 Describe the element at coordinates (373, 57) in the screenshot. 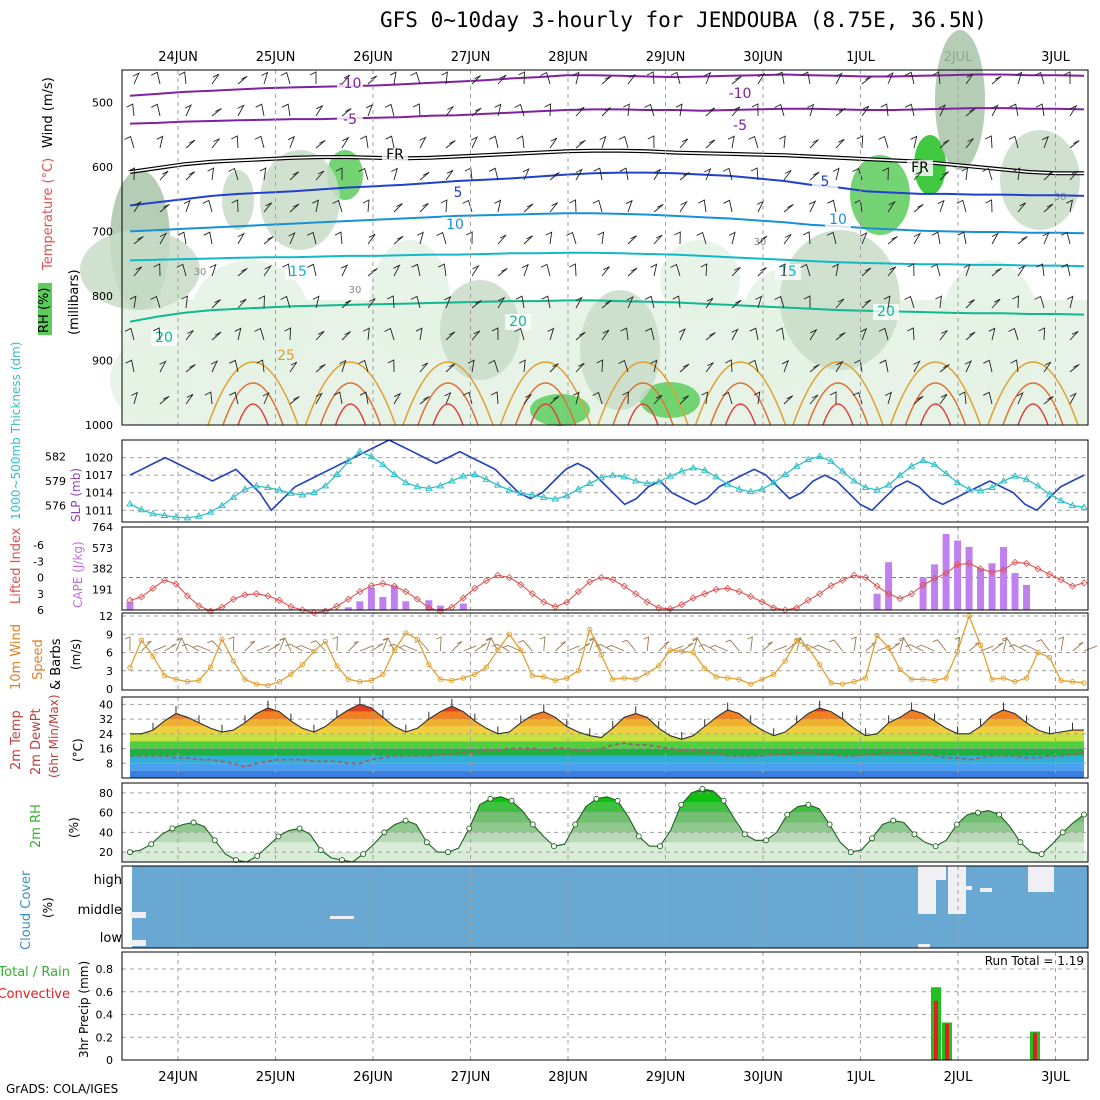

I see `date-label-top: 26JUN` at that location.